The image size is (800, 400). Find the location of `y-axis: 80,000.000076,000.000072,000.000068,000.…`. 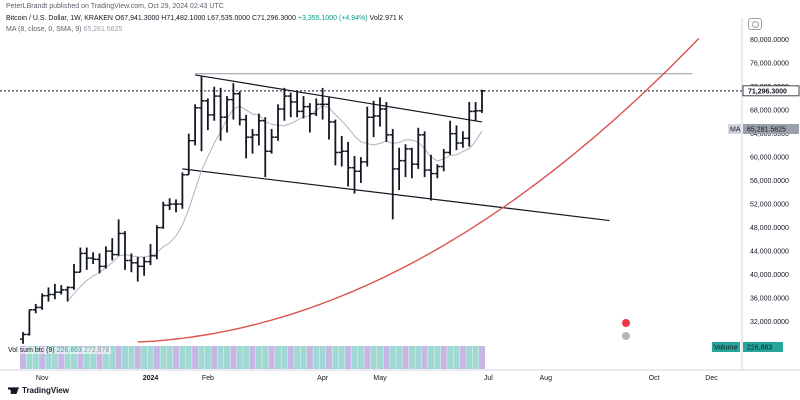

y-axis: 80,000.000076,000.000072,000.000068,000.… is located at coordinates (769, 181).